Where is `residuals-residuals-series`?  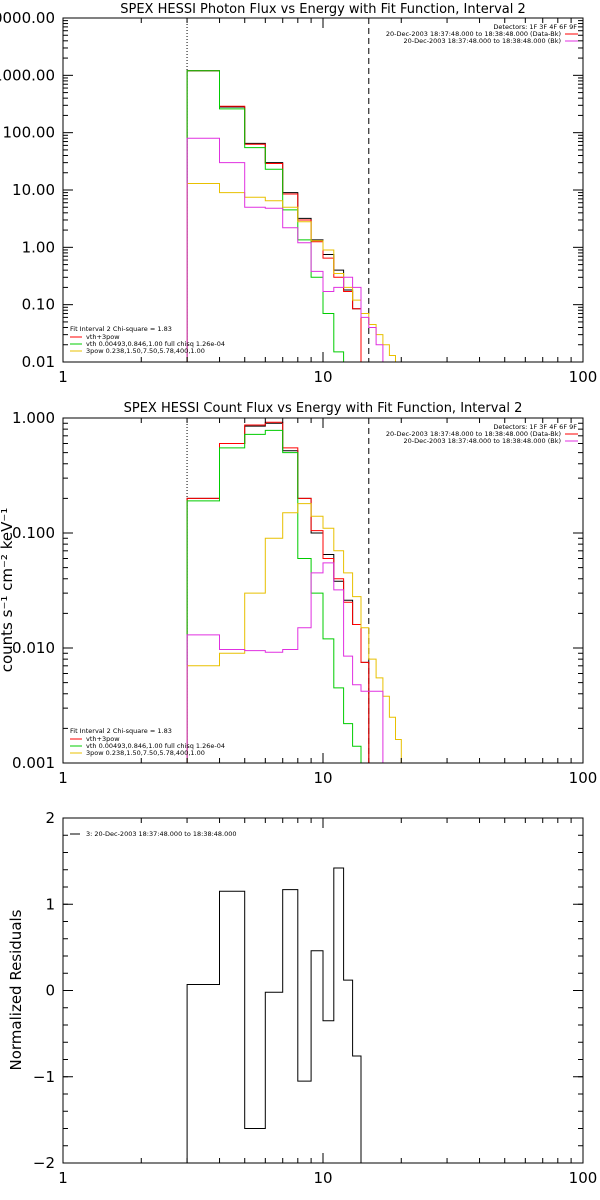
residuals-residuals-series is located at coordinates (277, 1015).